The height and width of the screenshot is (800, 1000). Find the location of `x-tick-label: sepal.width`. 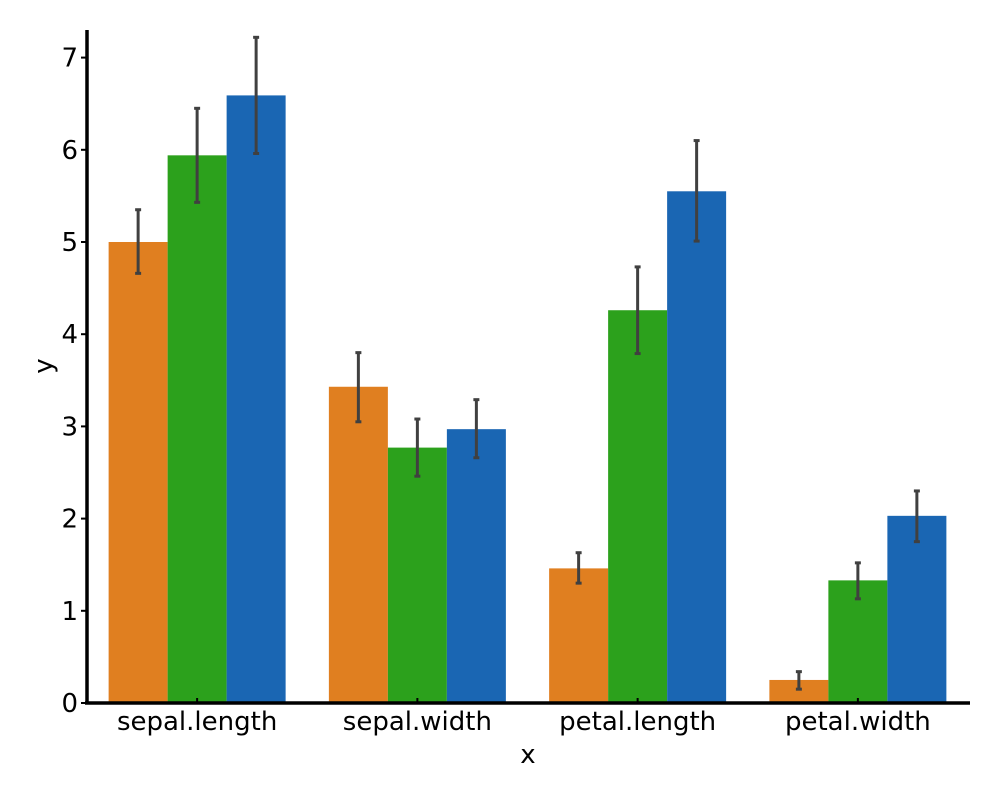

x-tick-label: sepal.width is located at coordinates (417, 722).